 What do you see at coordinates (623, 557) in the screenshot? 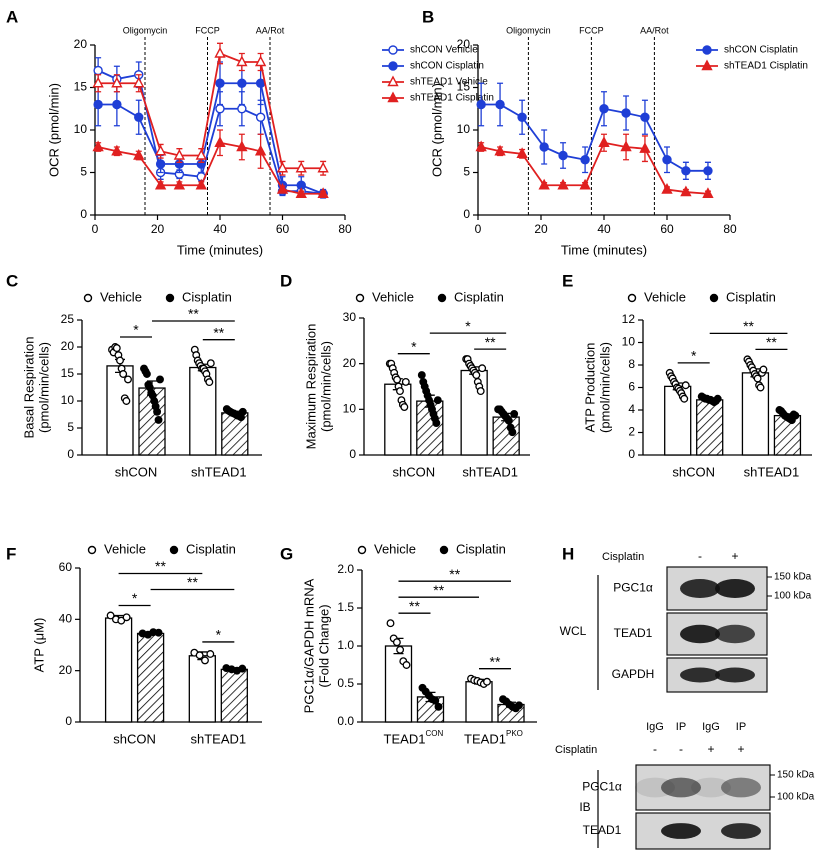
I see `treatment-label: Cisplatin` at bounding box center [623, 557].